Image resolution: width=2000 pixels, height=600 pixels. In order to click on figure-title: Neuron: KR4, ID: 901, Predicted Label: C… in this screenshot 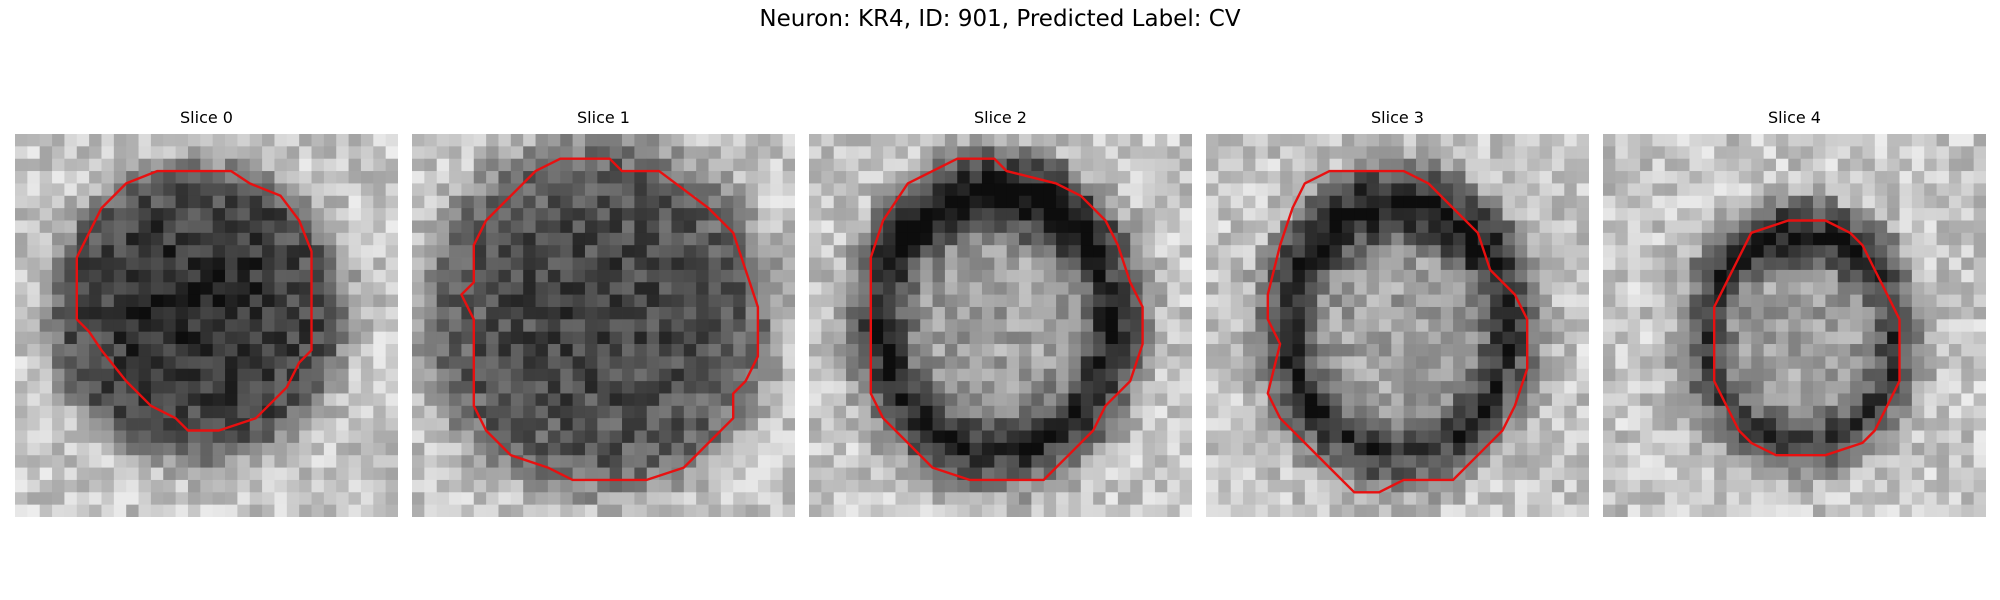, I will do `click(1000, 19)`.